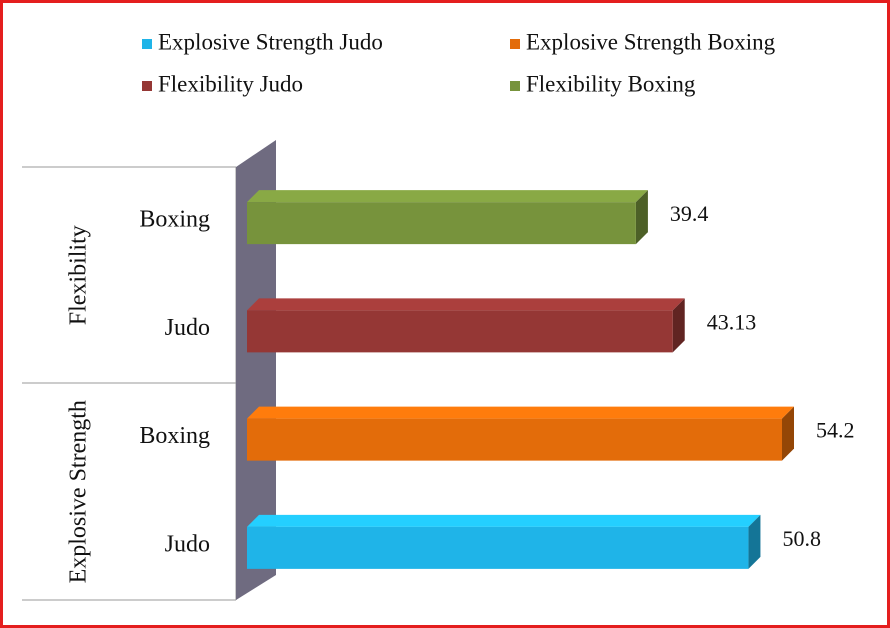 The image size is (890, 628). Describe the element at coordinates (651, 41) in the screenshot. I see `legend-label: Explosive Strength Boxing` at that location.